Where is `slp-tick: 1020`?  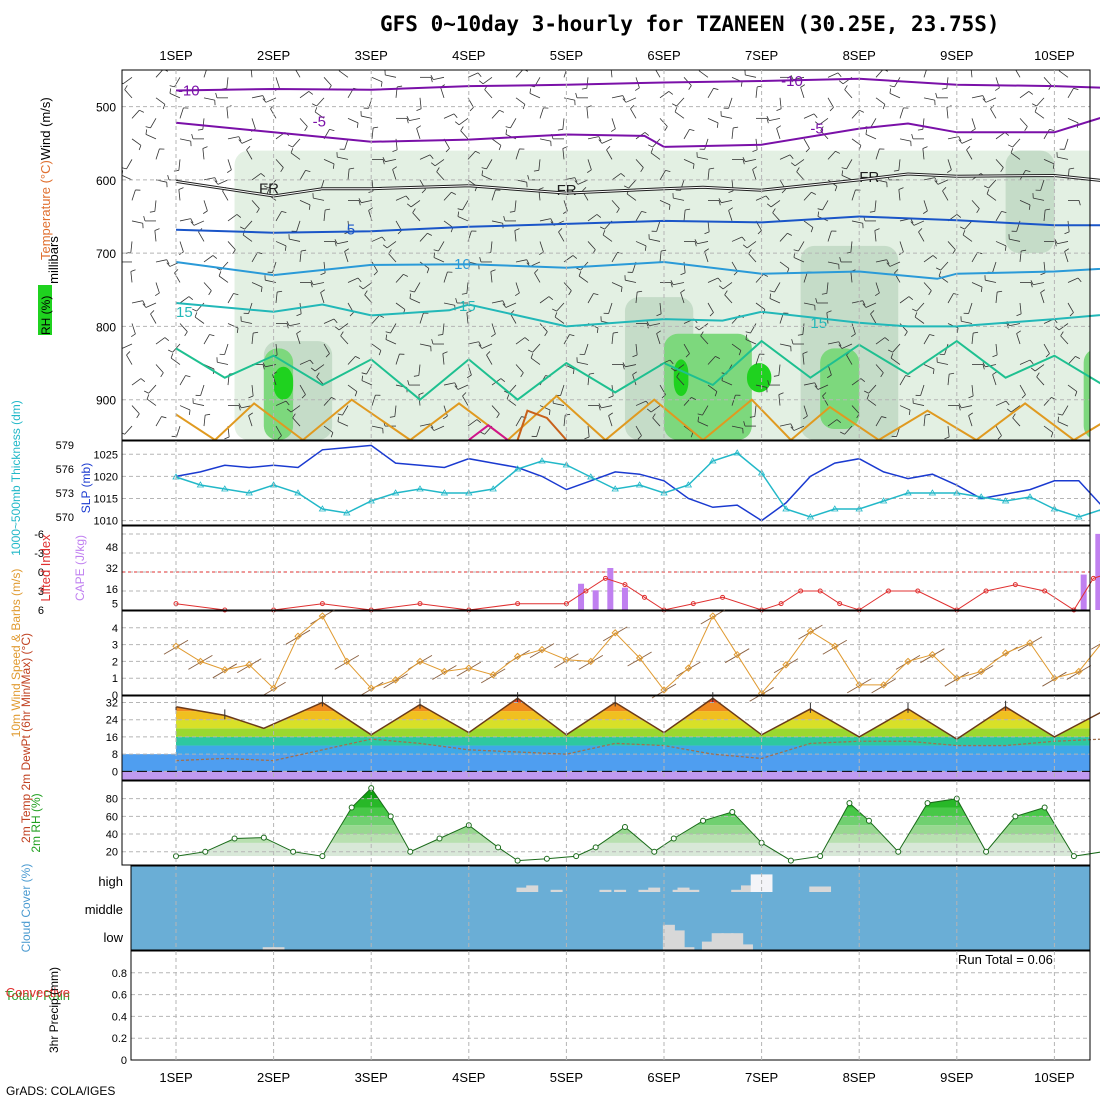
slp-tick: 1020 is located at coordinates (106, 477).